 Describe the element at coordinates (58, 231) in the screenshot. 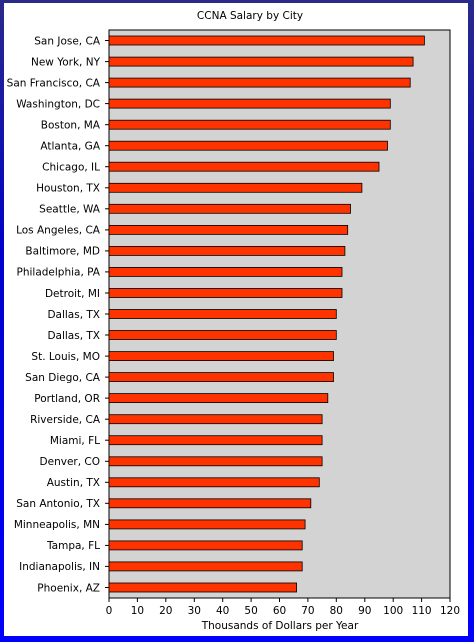

I see `category-label: Los Angeles, CA` at that location.